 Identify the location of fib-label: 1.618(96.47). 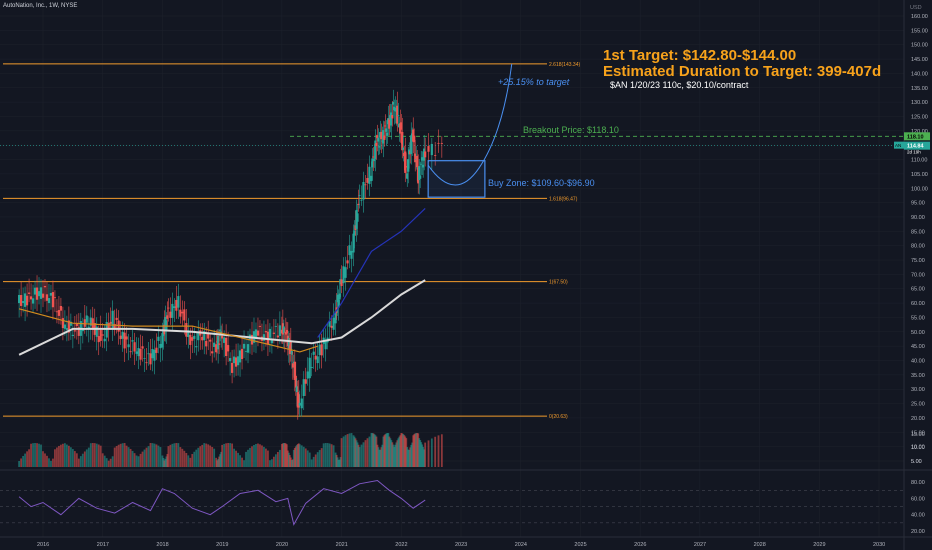
(563, 199).